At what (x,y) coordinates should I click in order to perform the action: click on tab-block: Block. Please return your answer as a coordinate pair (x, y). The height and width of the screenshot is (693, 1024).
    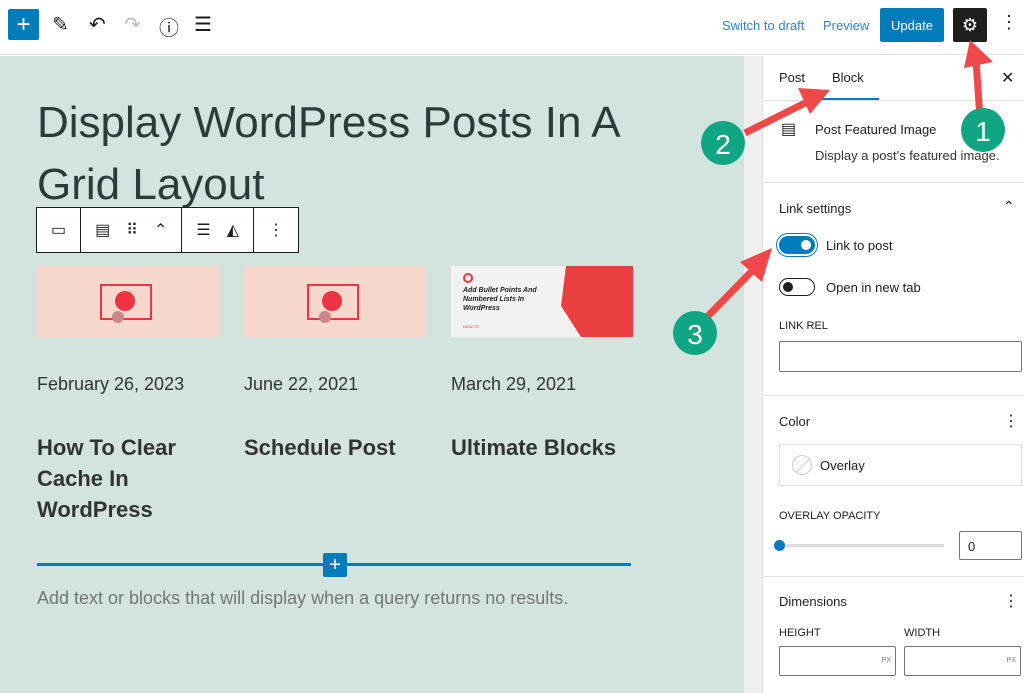
    Looking at the image, I should click on (848, 77).